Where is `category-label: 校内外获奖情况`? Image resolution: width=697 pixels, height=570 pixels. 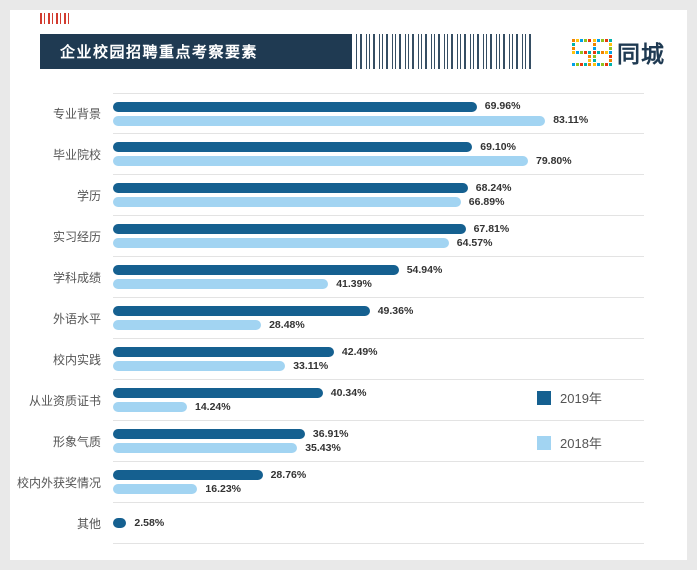
category-label: 校内外获奖情况 is located at coordinates (58, 483).